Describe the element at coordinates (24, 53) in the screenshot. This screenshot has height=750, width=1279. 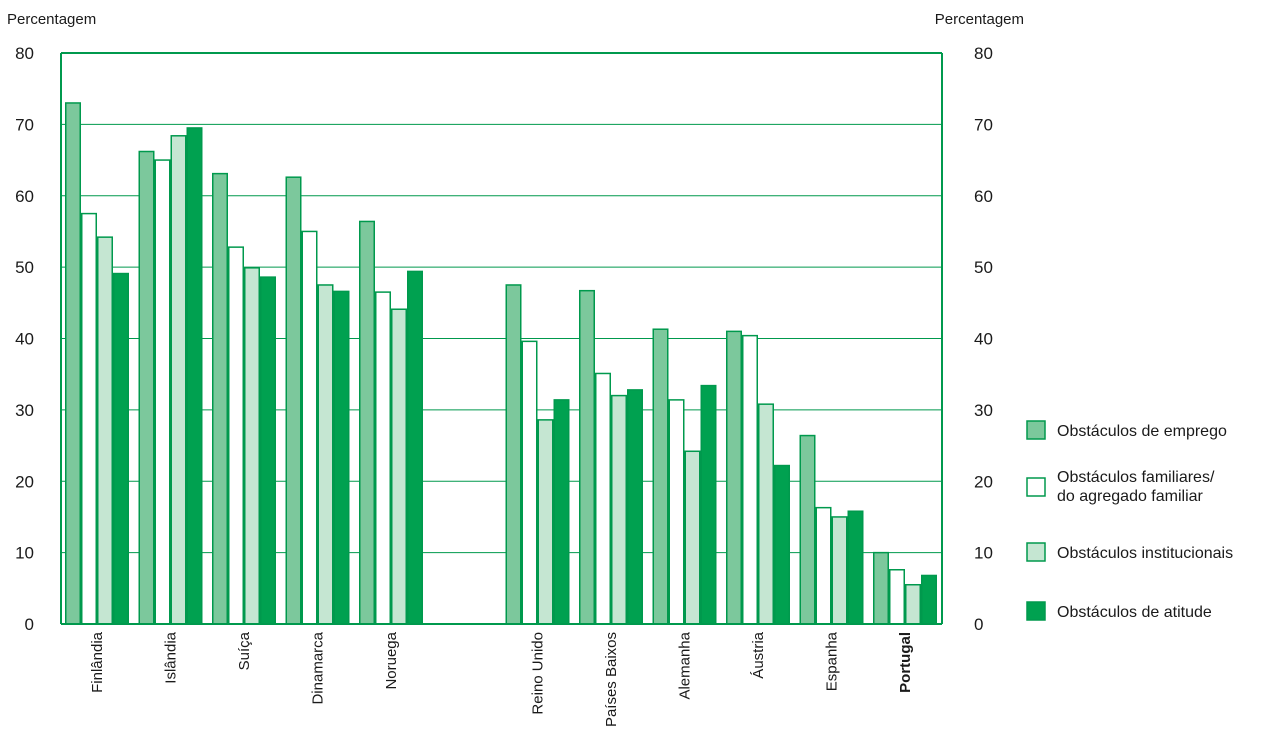
I see `y-tick-label-left: 80` at that location.